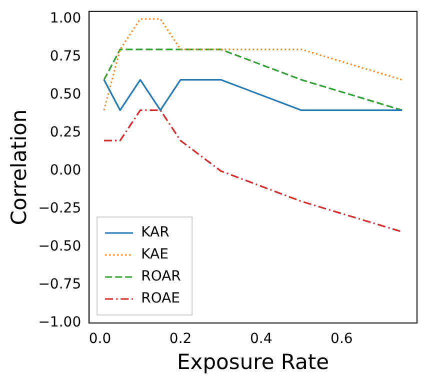 This screenshot has width=423, height=382. Describe the element at coordinates (66, 18) in the screenshot. I see `y-tick-label: 1.00` at that location.